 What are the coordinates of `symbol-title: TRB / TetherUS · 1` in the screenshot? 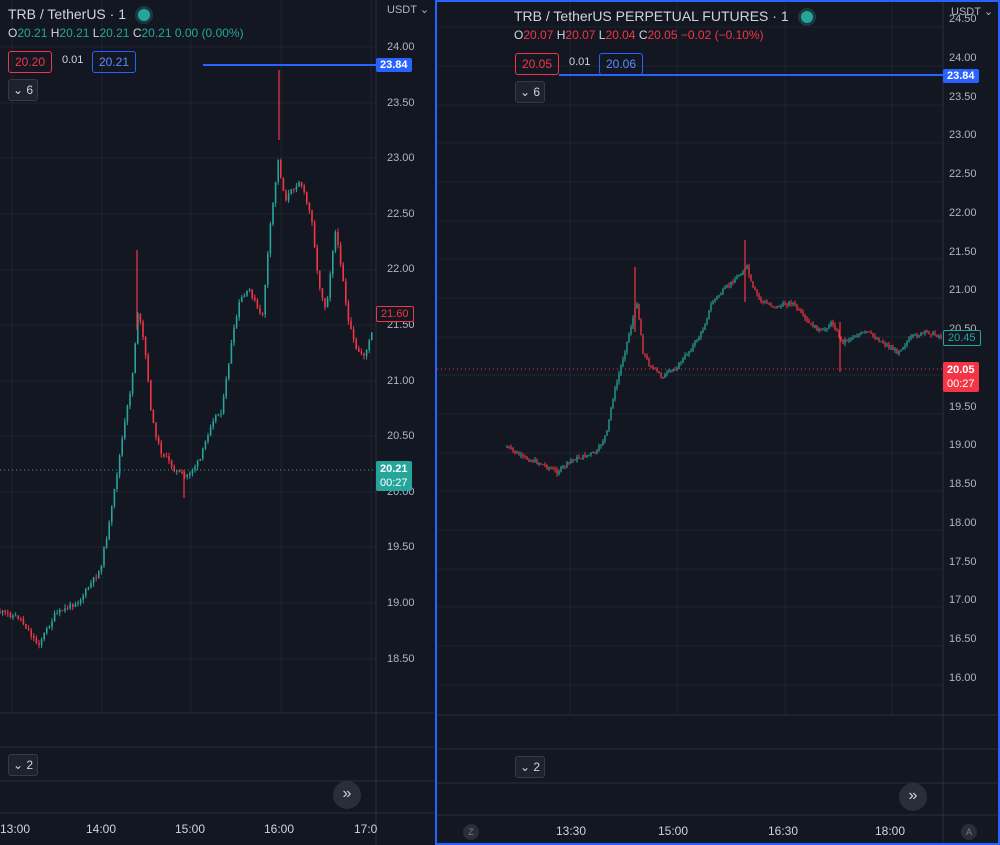 It's located at (126, 14).